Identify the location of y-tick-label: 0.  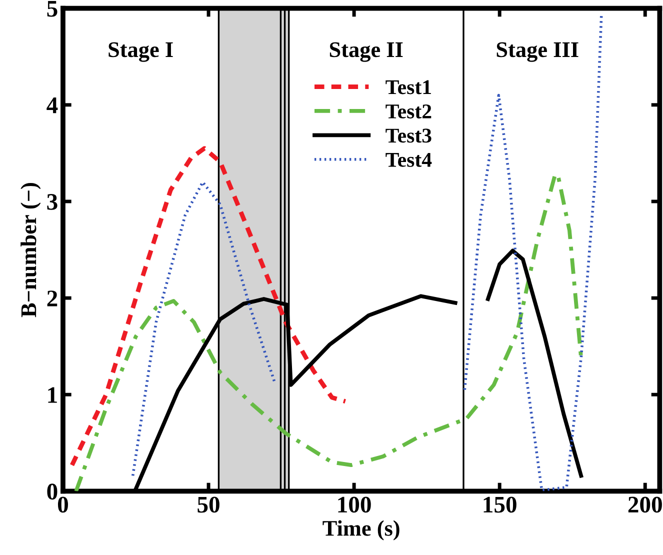
(52, 492).